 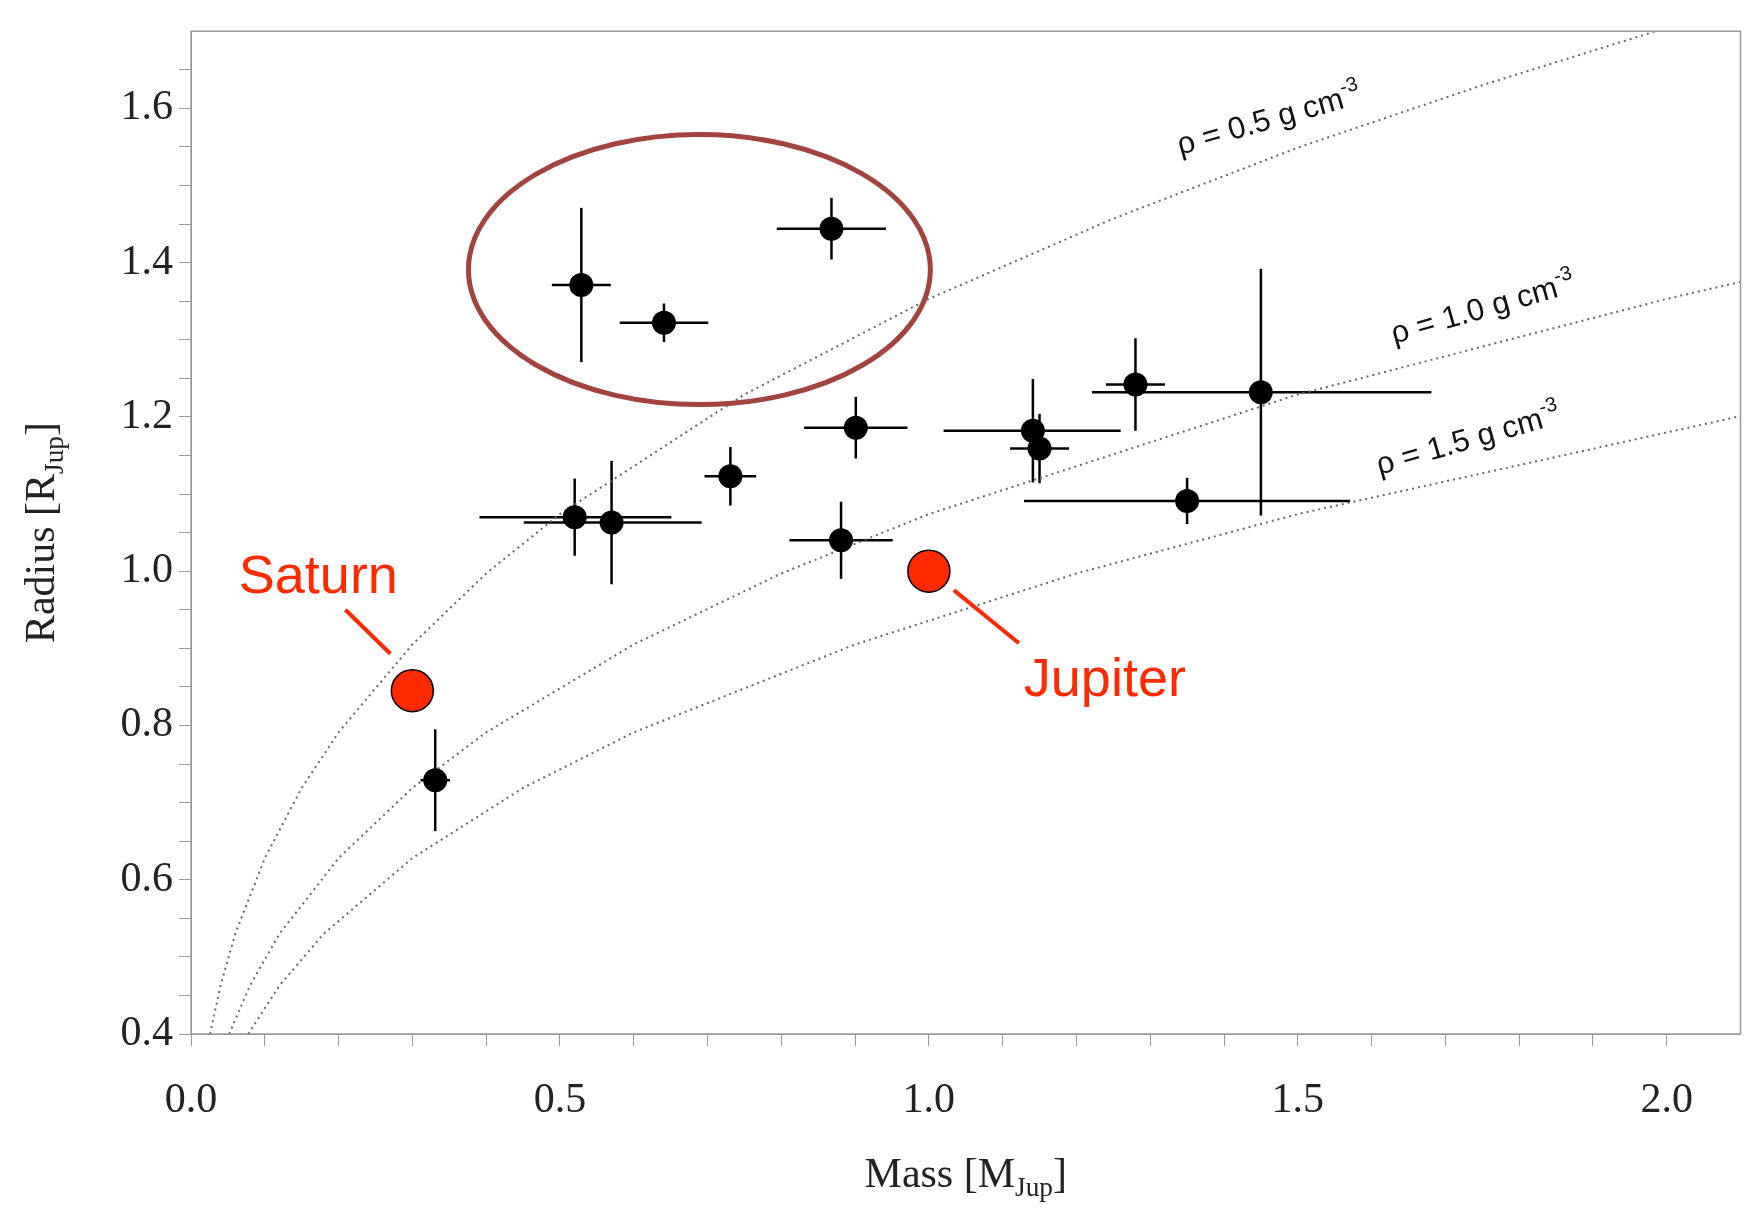 What do you see at coordinates (1298, 1098) in the screenshot?
I see `x-tick-label: 1.5` at bounding box center [1298, 1098].